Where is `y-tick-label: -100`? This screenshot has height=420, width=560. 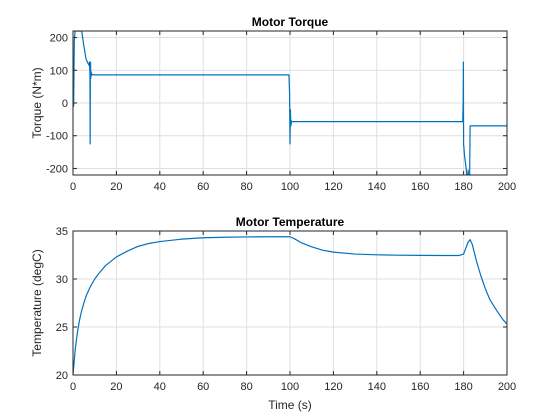 y-tick-label: -100 is located at coordinates (57, 137).